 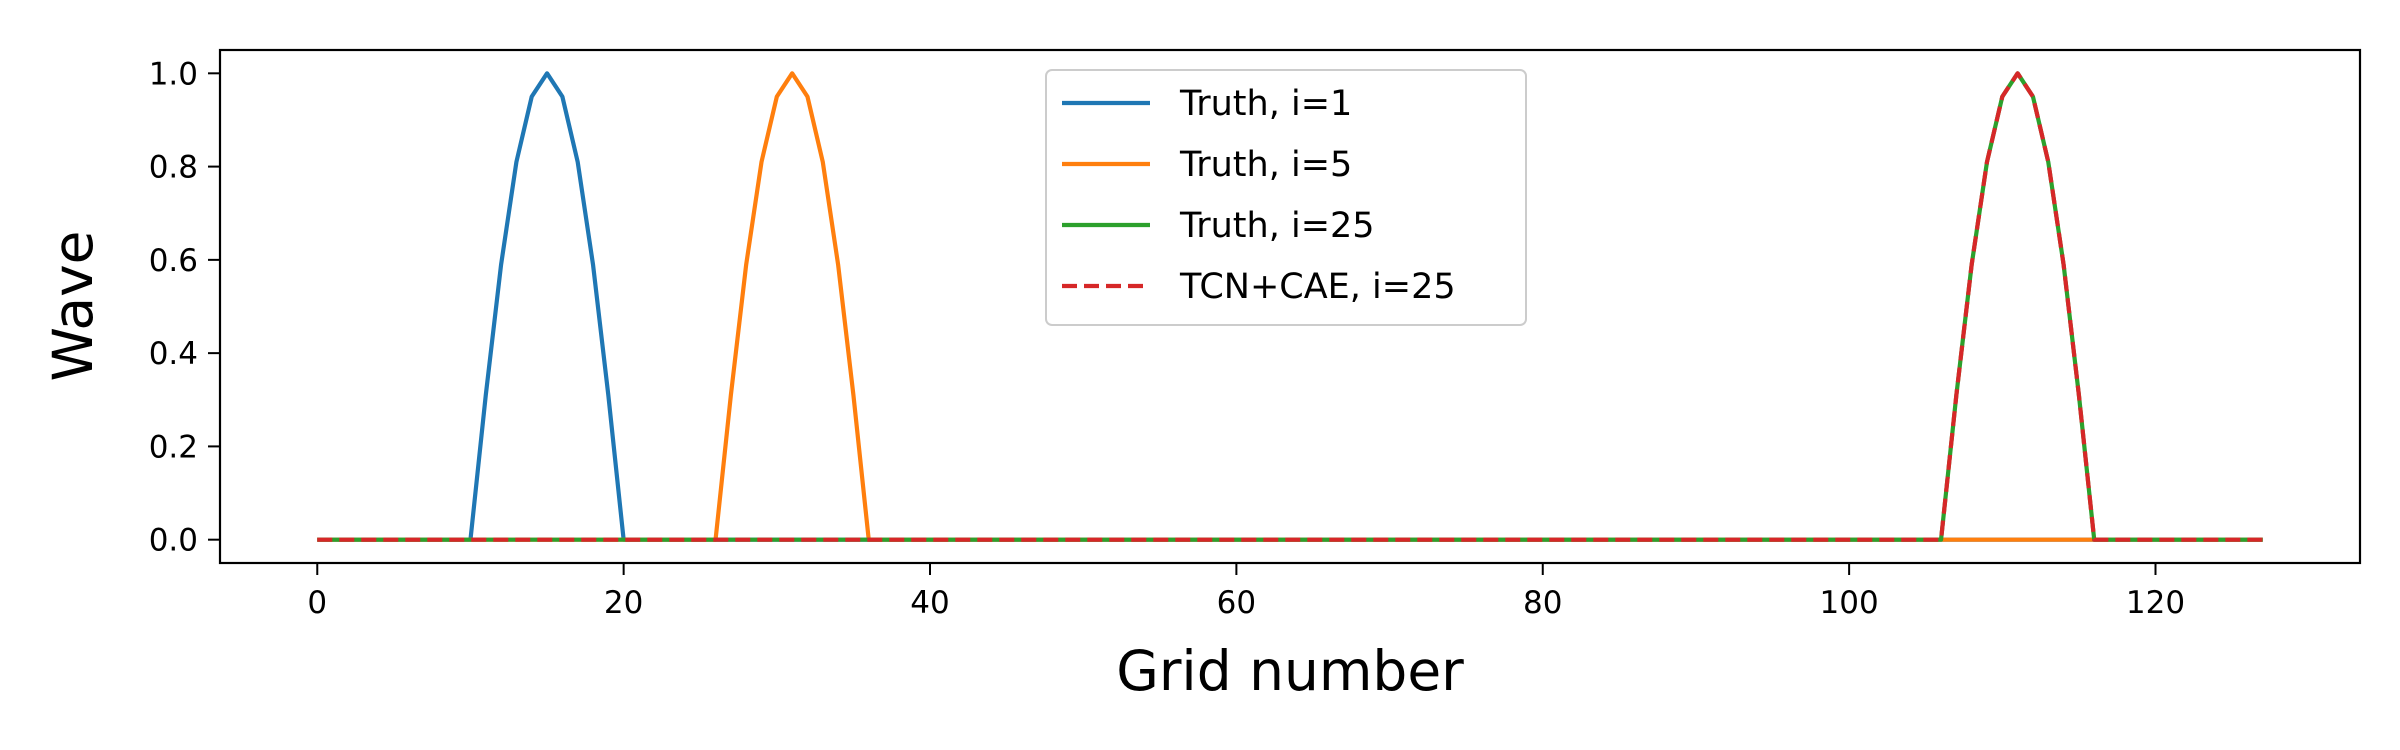 I want to click on y-tick-label: 0.0, so click(x=173, y=541).